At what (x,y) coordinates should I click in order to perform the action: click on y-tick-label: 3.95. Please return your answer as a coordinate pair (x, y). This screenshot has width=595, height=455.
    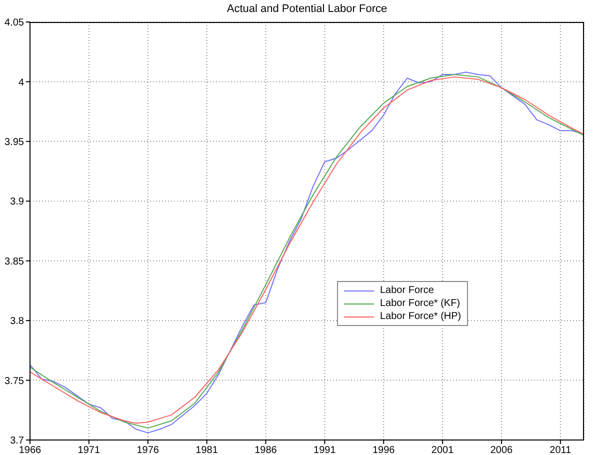
    Looking at the image, I should click on (14, 142).